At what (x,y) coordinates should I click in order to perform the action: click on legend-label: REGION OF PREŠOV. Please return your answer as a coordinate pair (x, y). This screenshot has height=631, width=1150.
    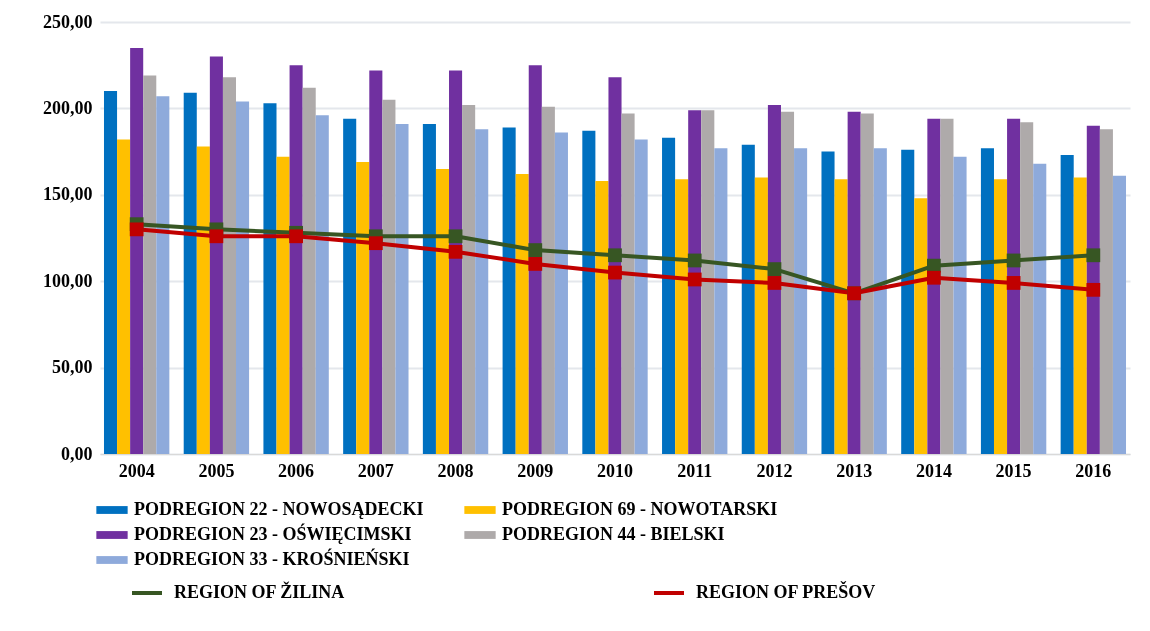
    Looking at the image, I should click on (786, 591).